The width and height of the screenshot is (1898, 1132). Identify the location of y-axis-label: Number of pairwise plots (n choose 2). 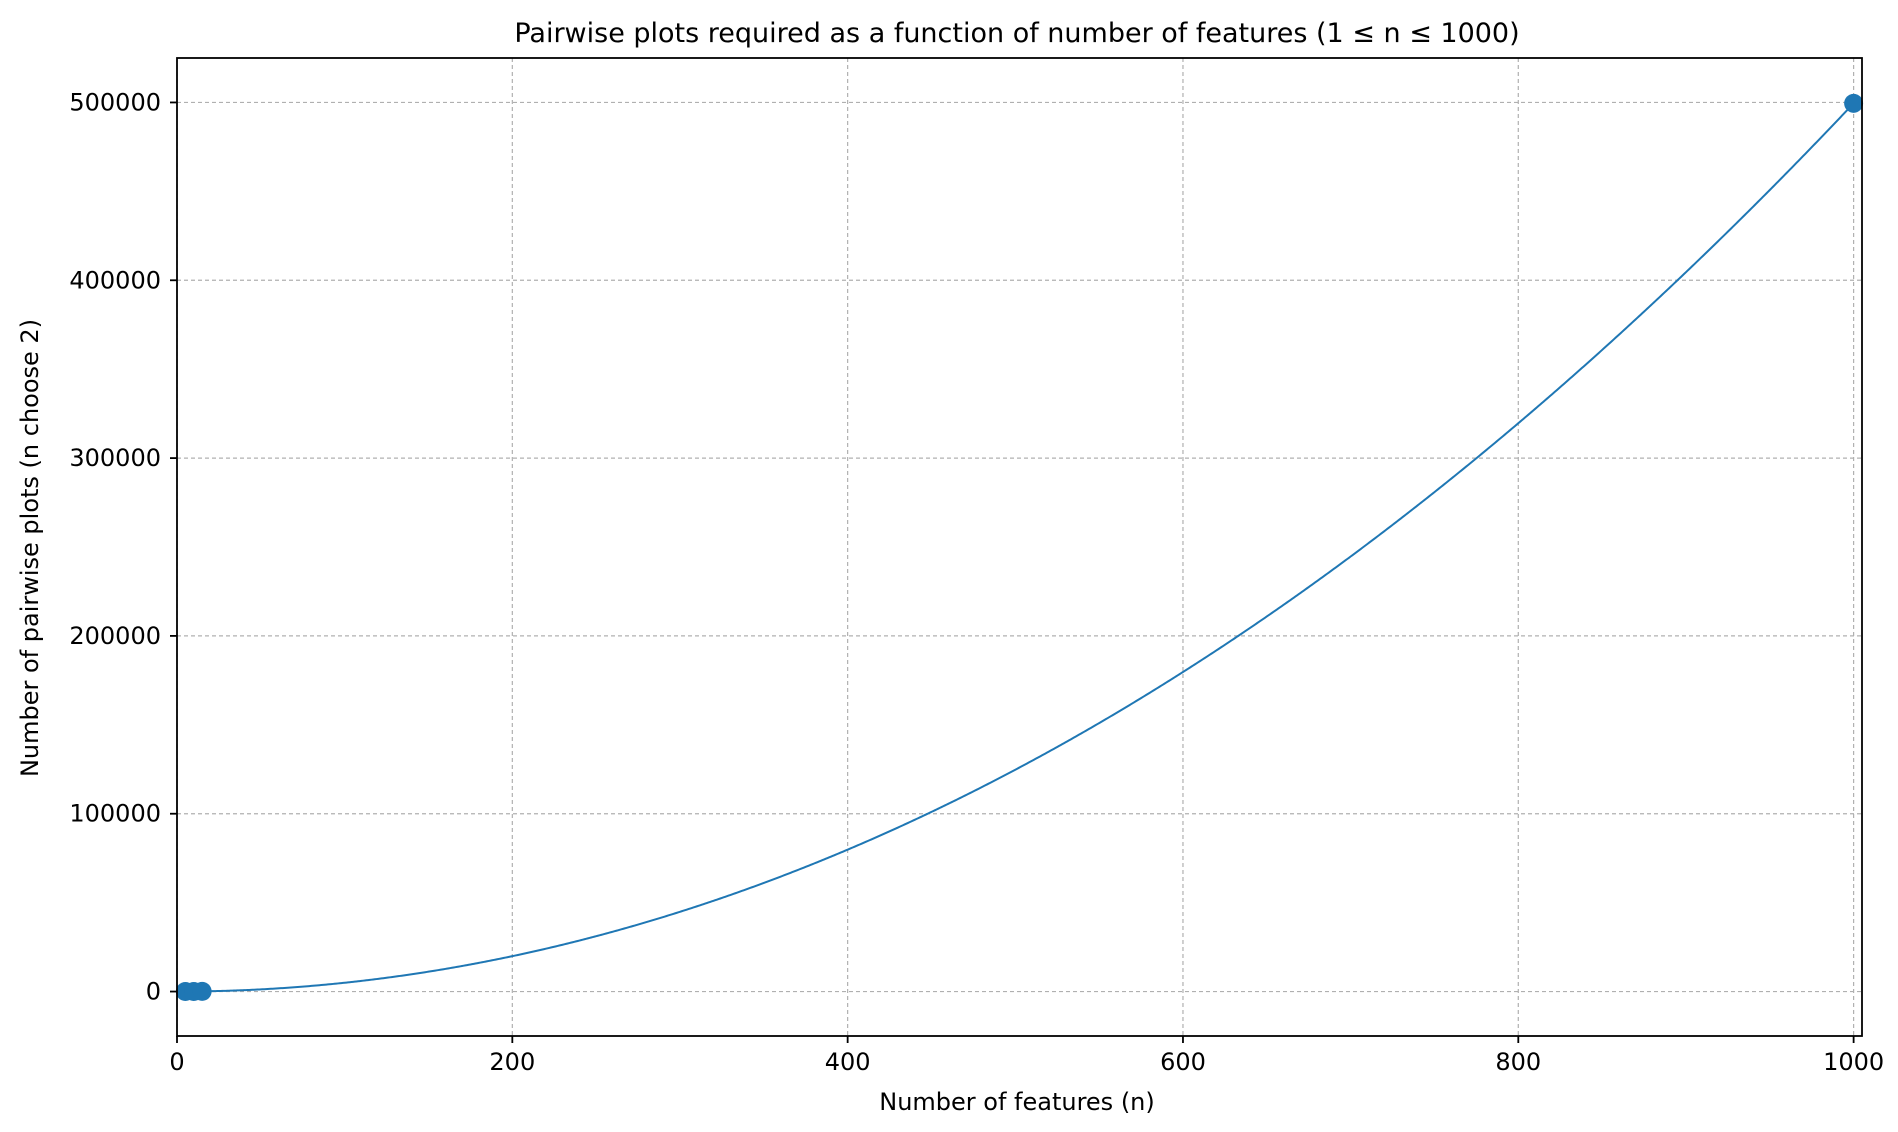
(30, 548).